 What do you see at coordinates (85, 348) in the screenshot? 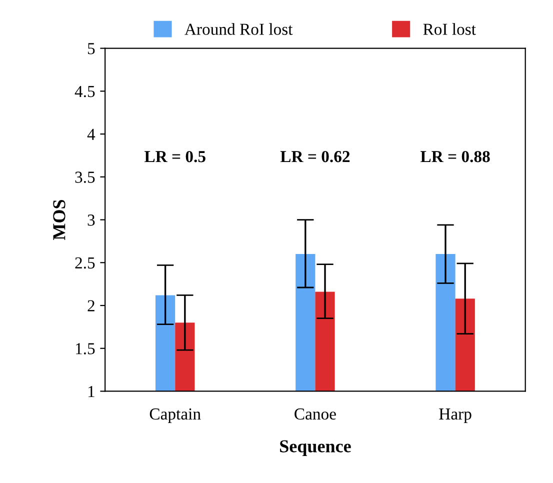
I see `y-tick-label: 1.5` at bounding box center [85, 348].